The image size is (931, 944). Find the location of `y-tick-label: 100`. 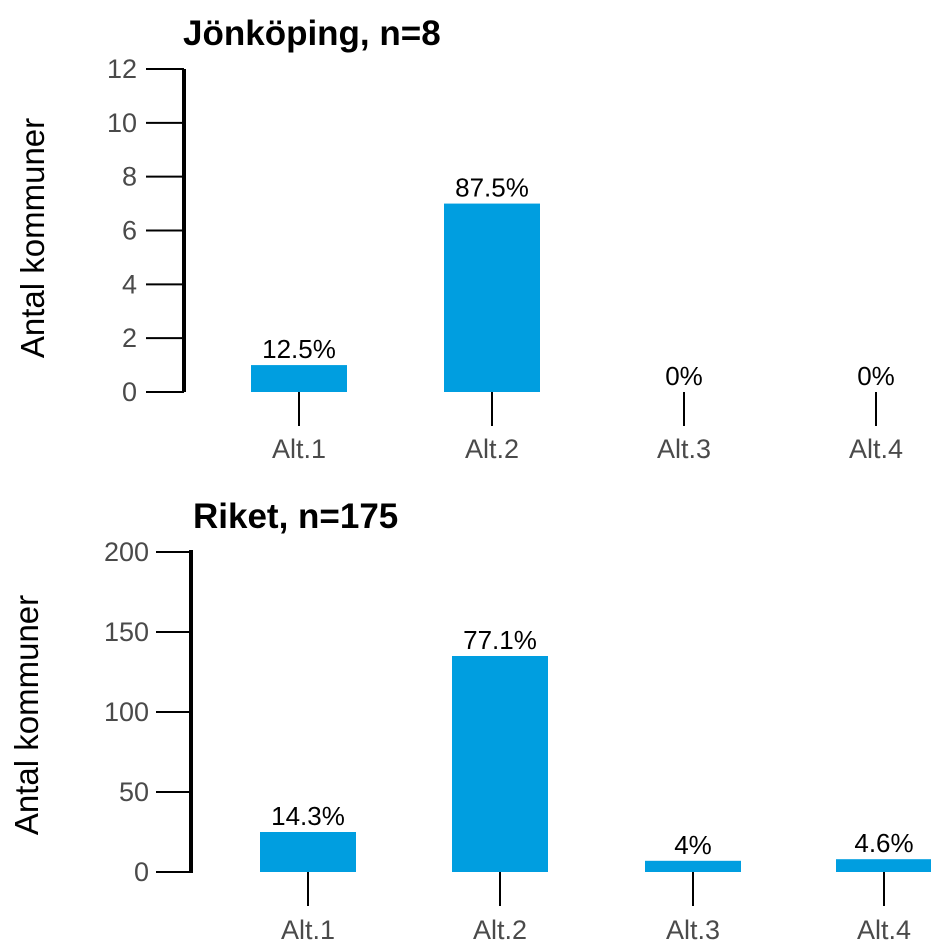

y-tick-label: 100 is located at coordinates (126, 712).